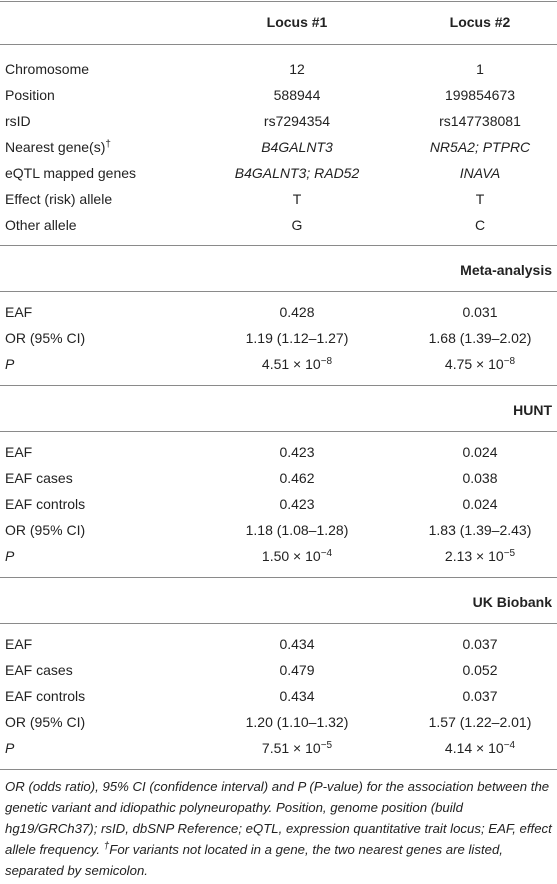  Describe the element at coordinates (106, 846) in the screenshot. I see `footnote-dagger: †` at that location.